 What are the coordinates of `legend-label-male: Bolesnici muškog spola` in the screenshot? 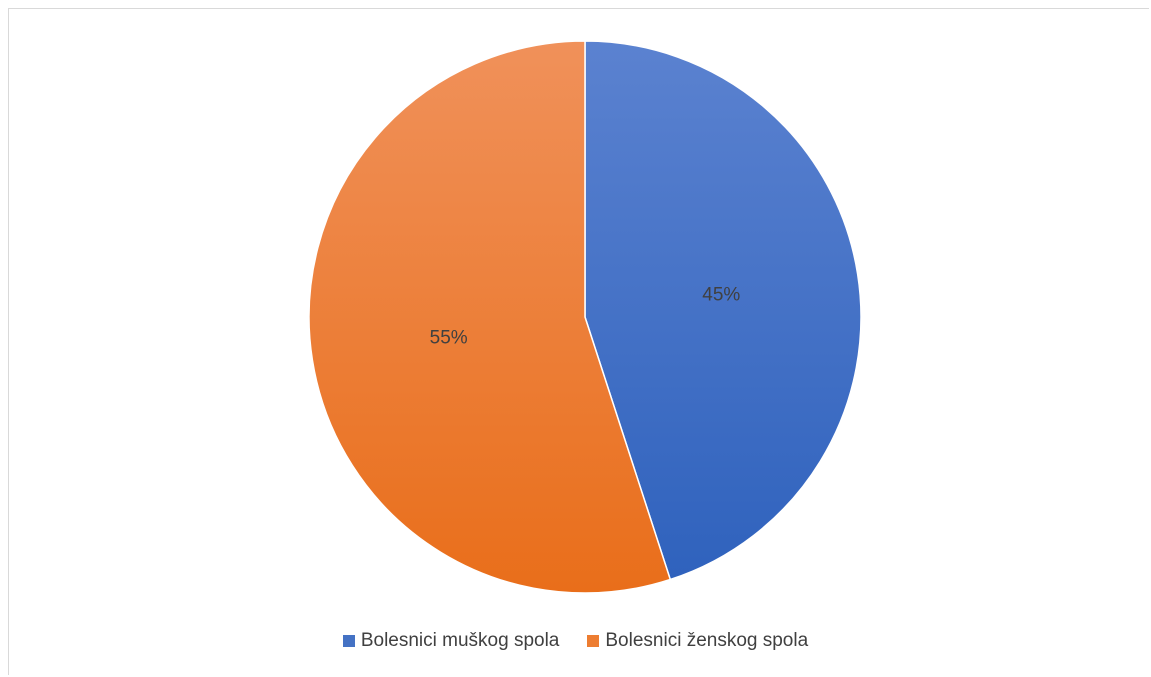 It's located at (460, 640).